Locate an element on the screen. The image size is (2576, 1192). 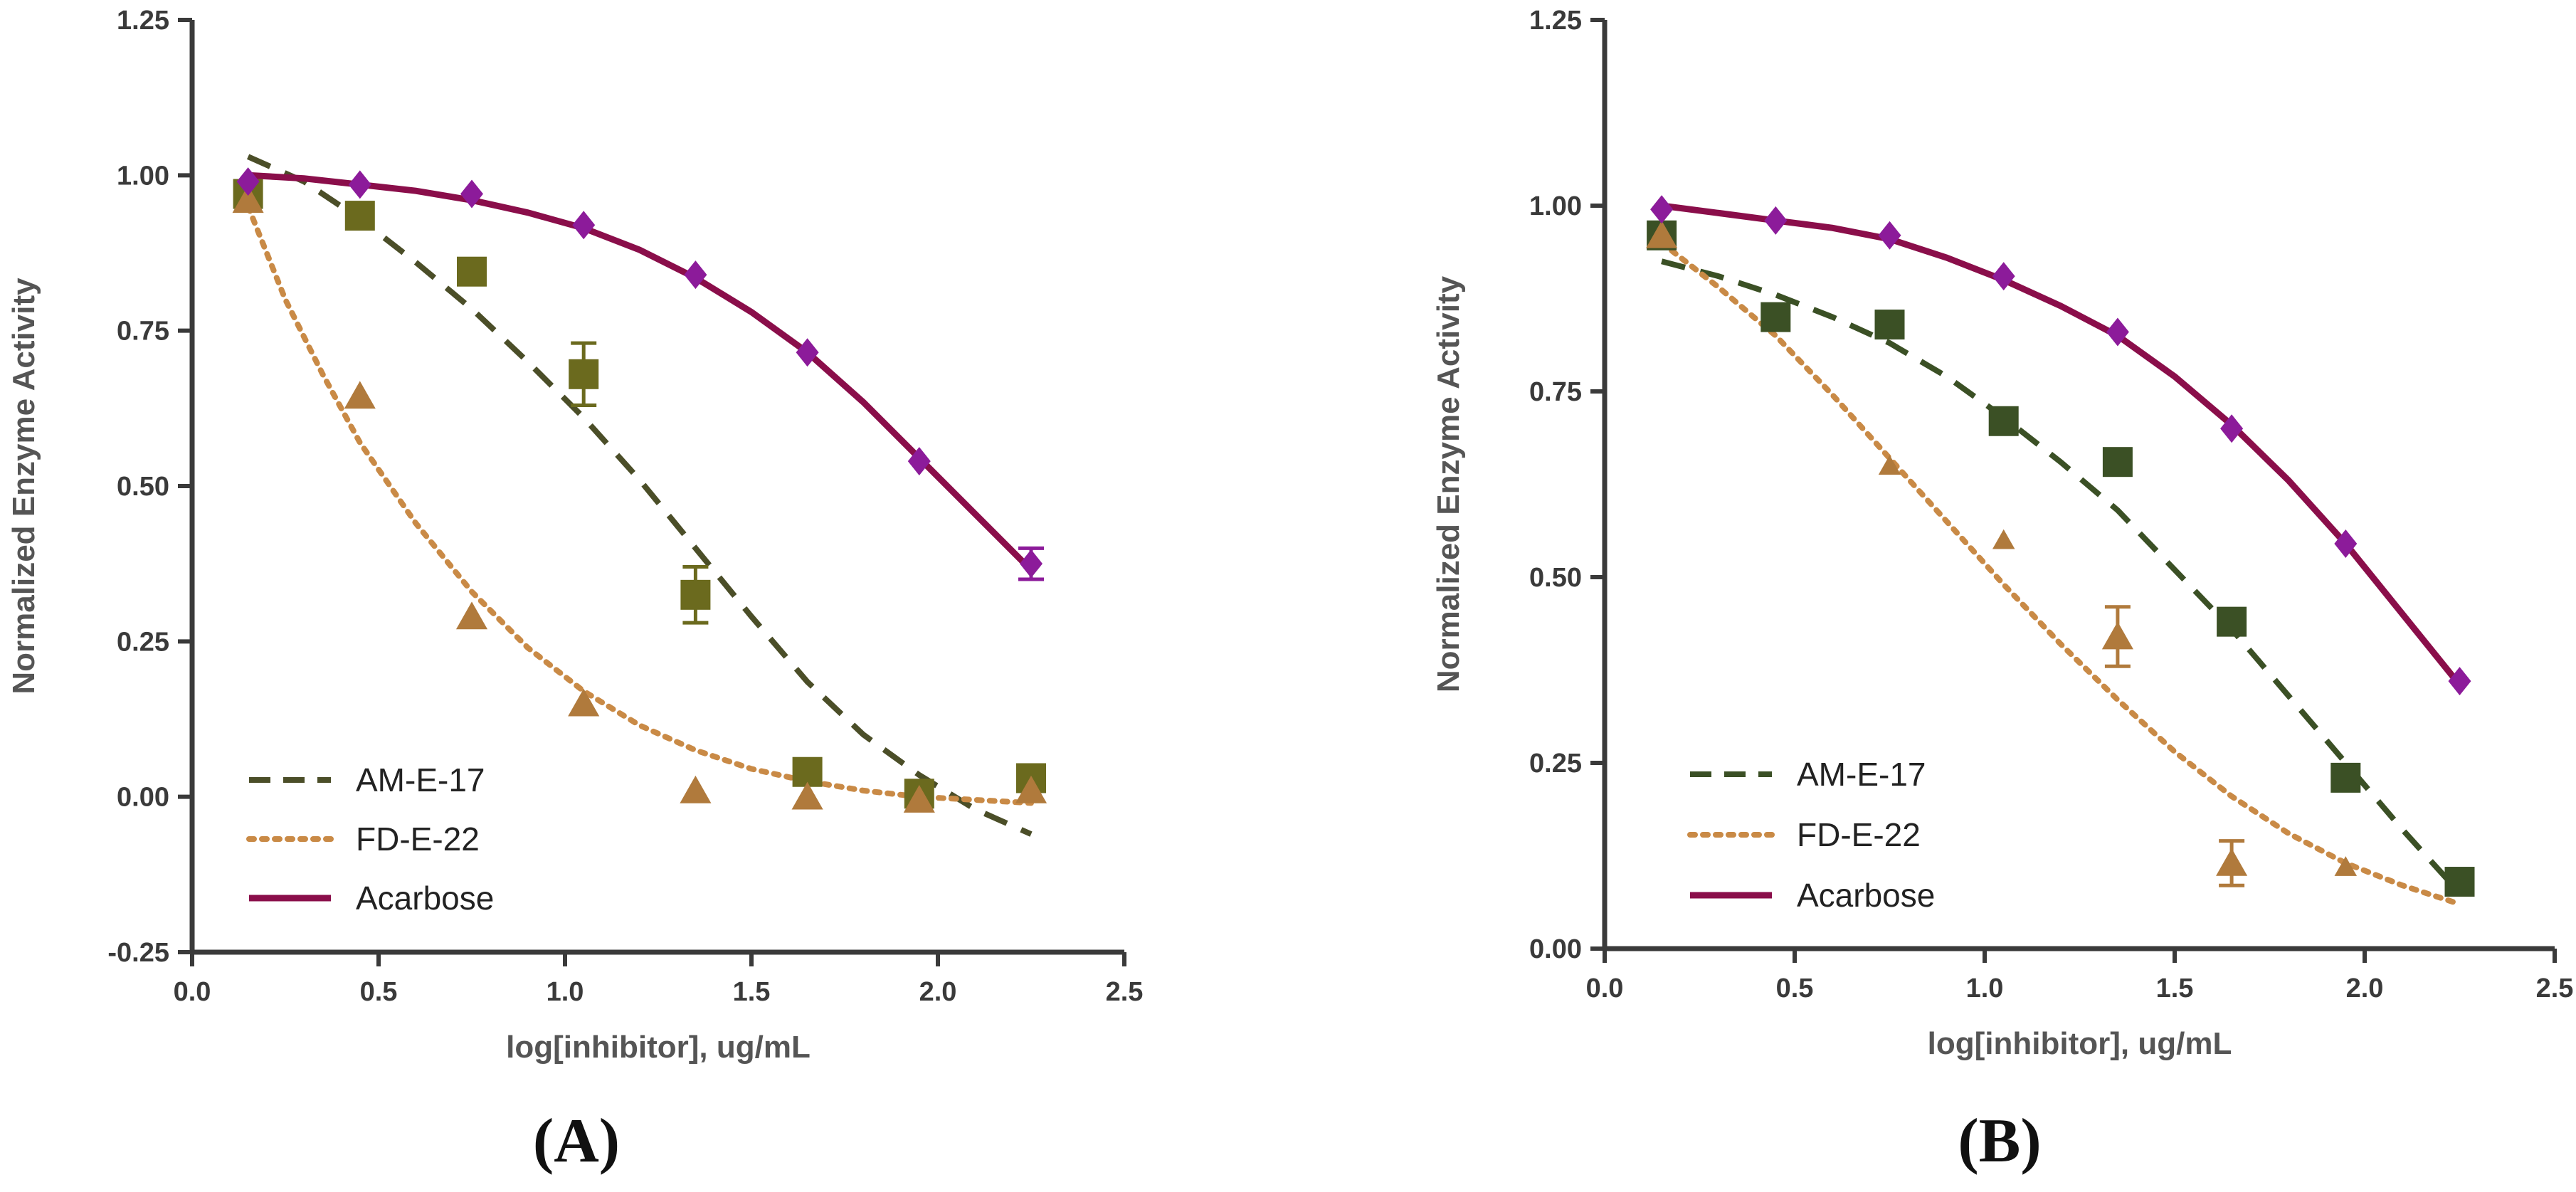
panel-label-a: (A) is located at coordinates (576, 1141).